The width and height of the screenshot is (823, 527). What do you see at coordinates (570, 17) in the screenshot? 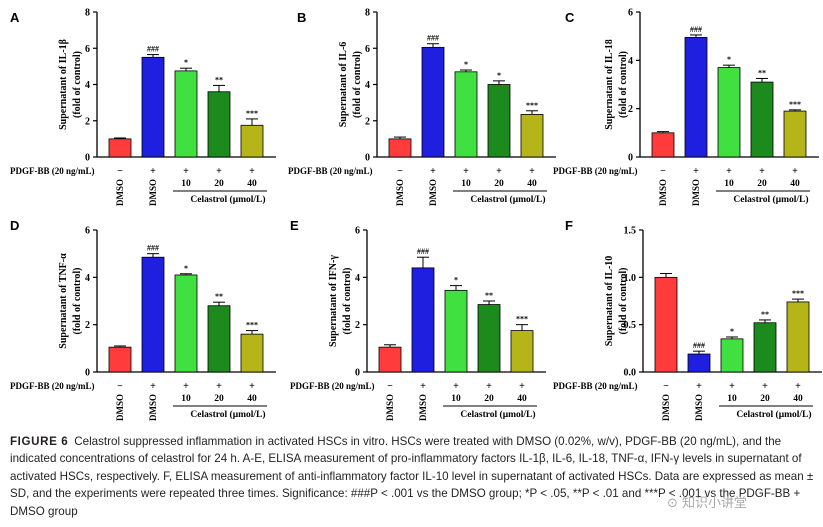
I see `panel-label: C` at bounding box center [570, 17].